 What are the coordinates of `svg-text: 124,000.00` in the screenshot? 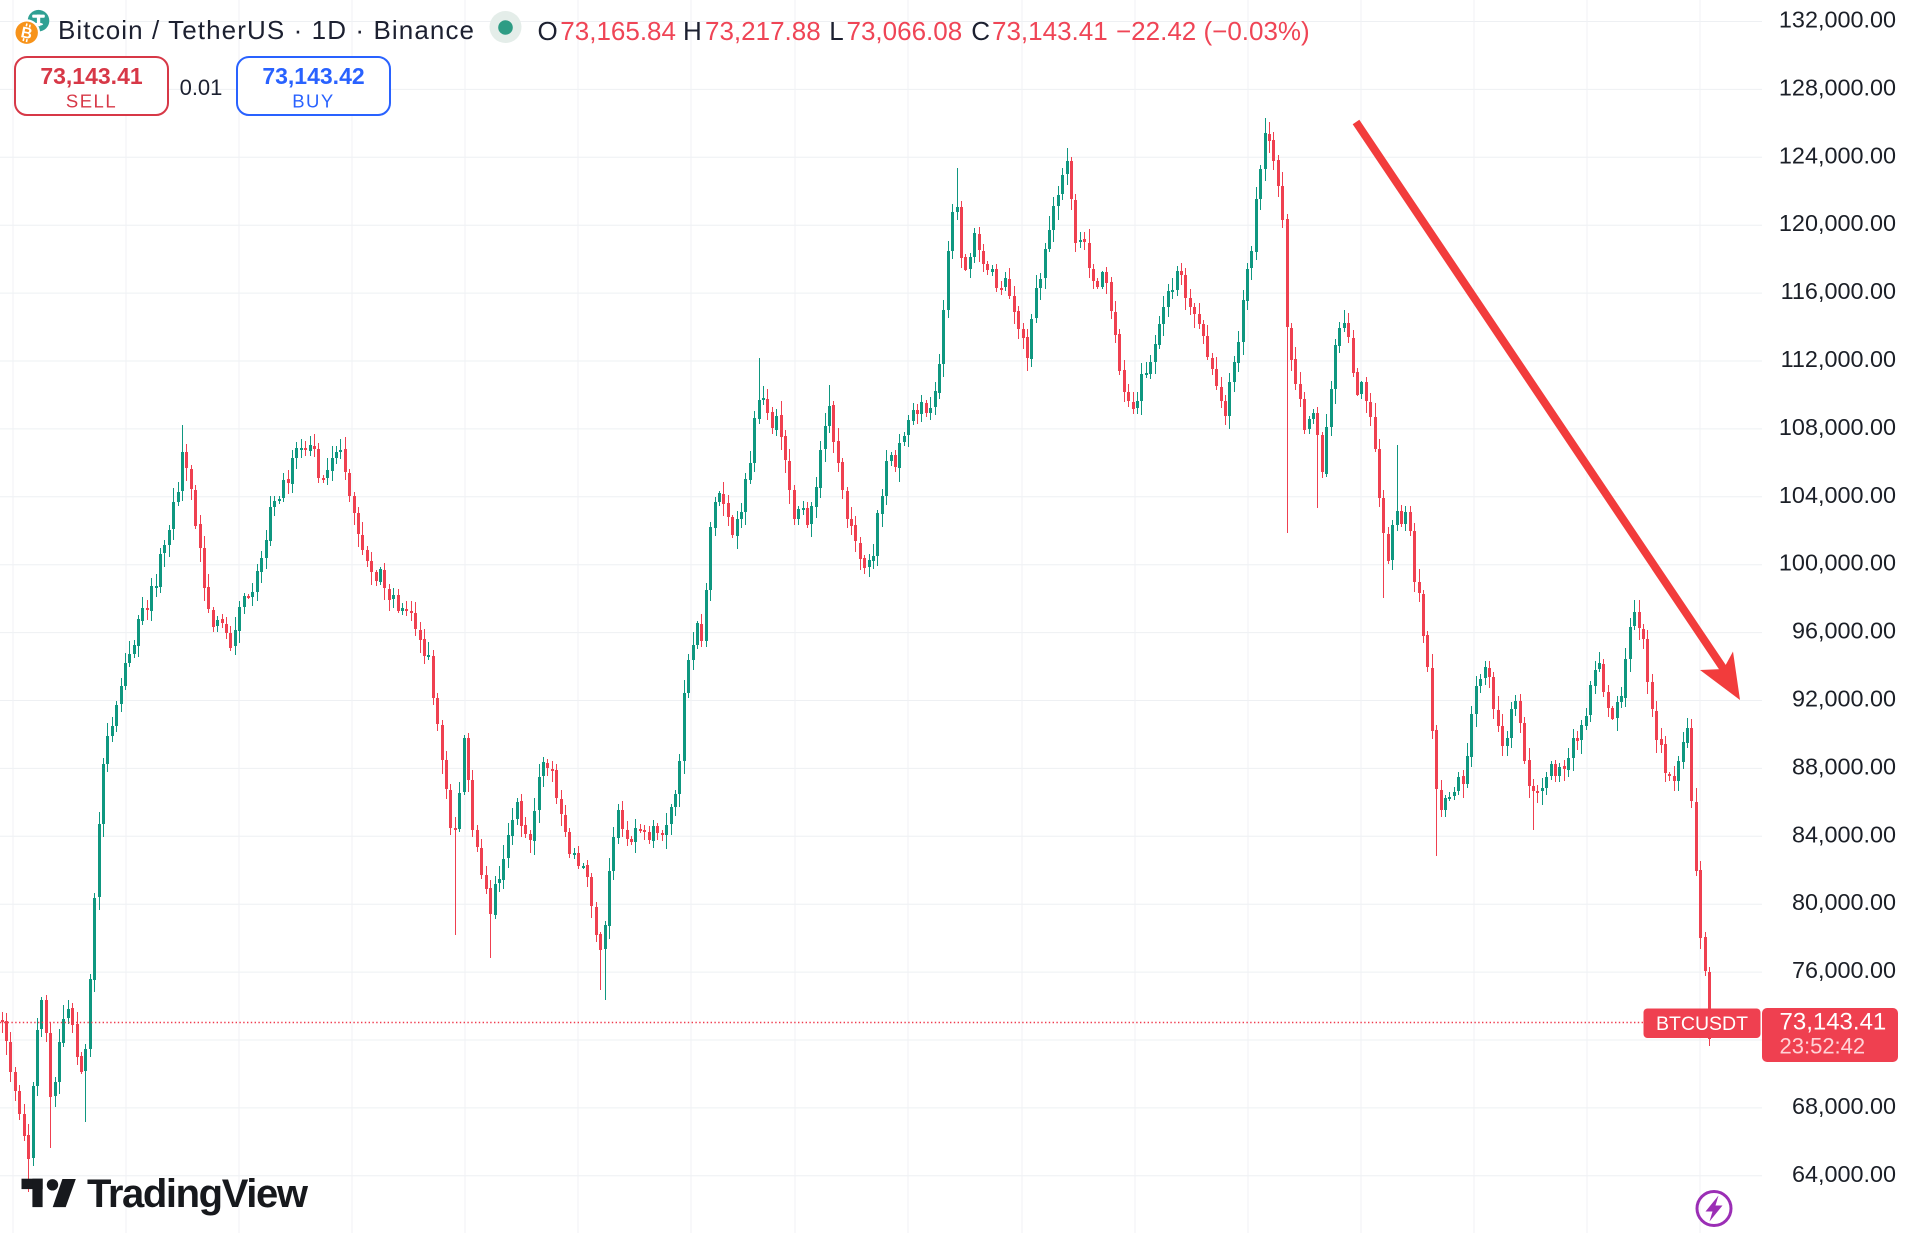 It's located at (1837, 155).